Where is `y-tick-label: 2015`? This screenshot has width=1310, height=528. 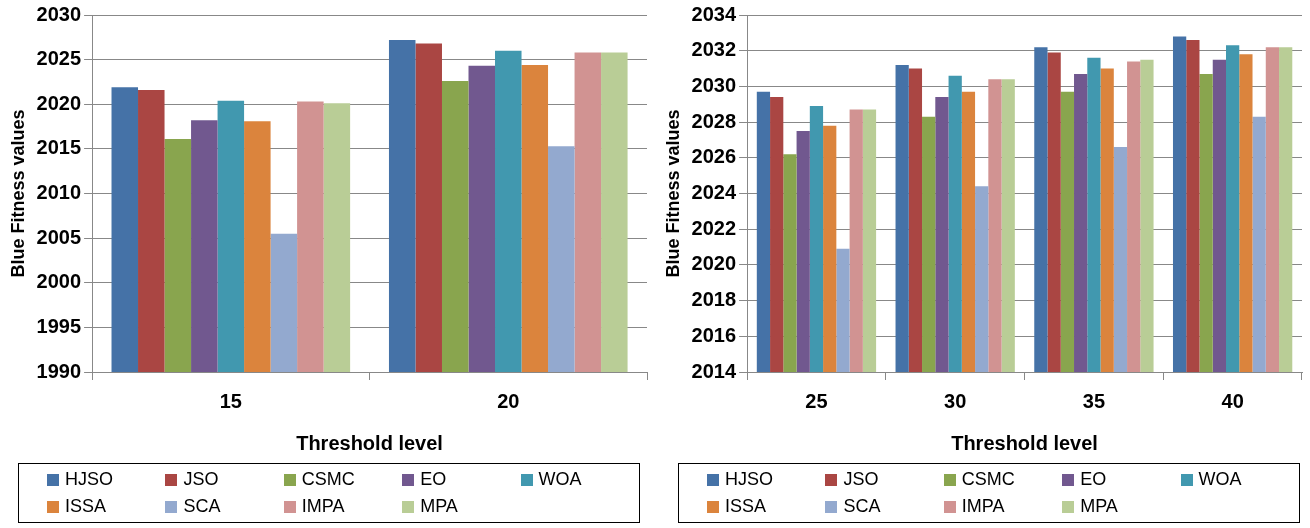
y-tick-label: 2015 is located at coordinates (59, 147).